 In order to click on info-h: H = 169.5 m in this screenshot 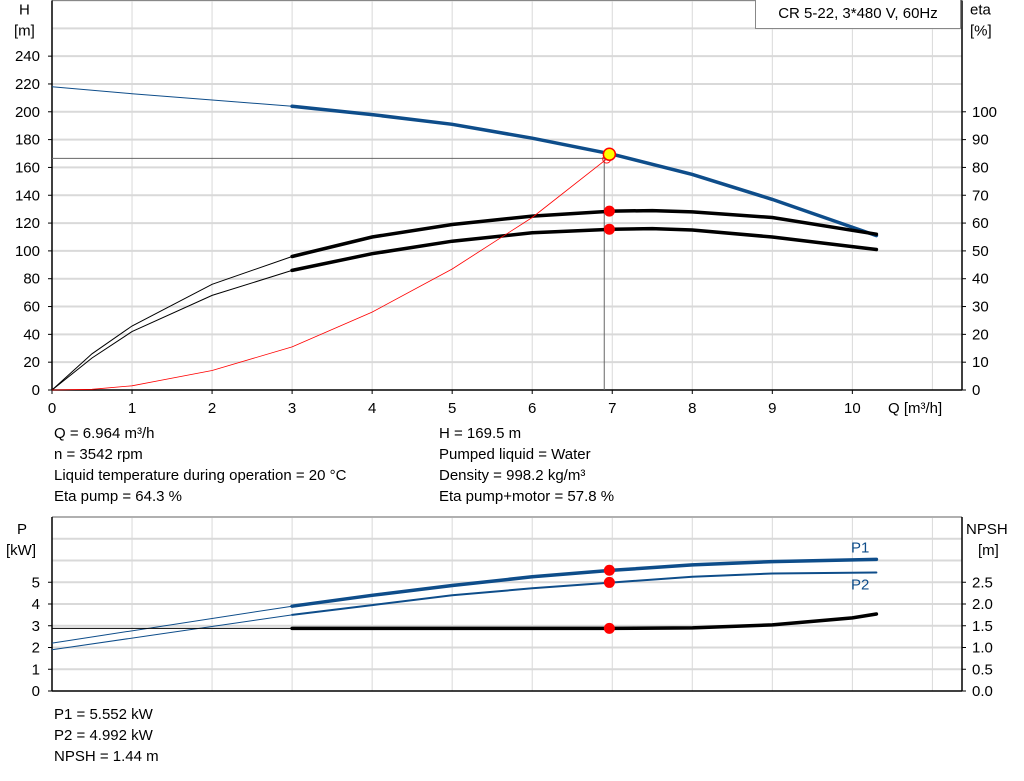, I will do `click(480, 433)`.